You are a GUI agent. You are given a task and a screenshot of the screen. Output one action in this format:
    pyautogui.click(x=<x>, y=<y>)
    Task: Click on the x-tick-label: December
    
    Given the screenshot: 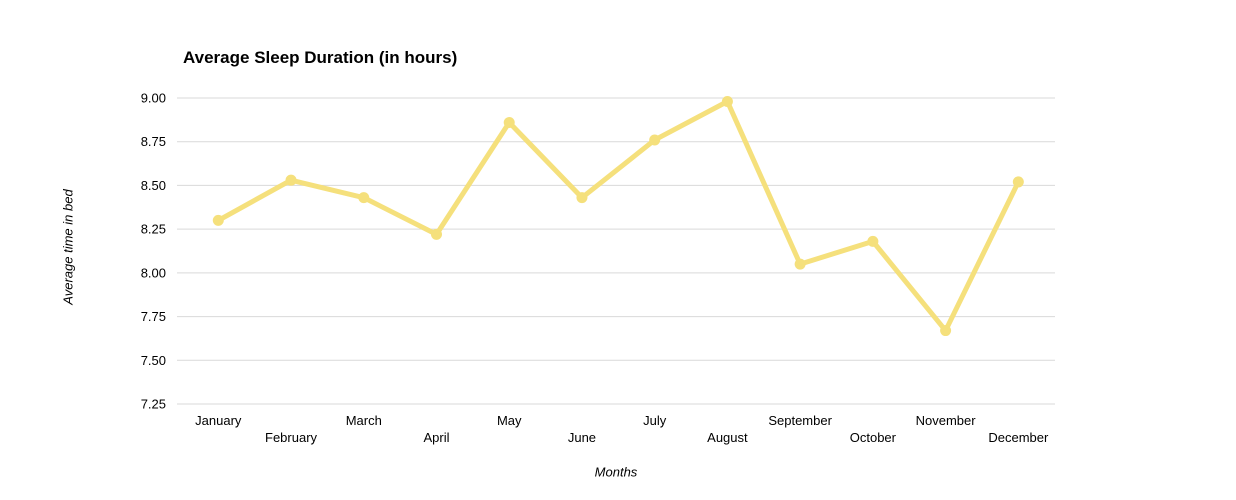 What is the action you would take?
    pyautogui.click(x=1018, y=437)
    